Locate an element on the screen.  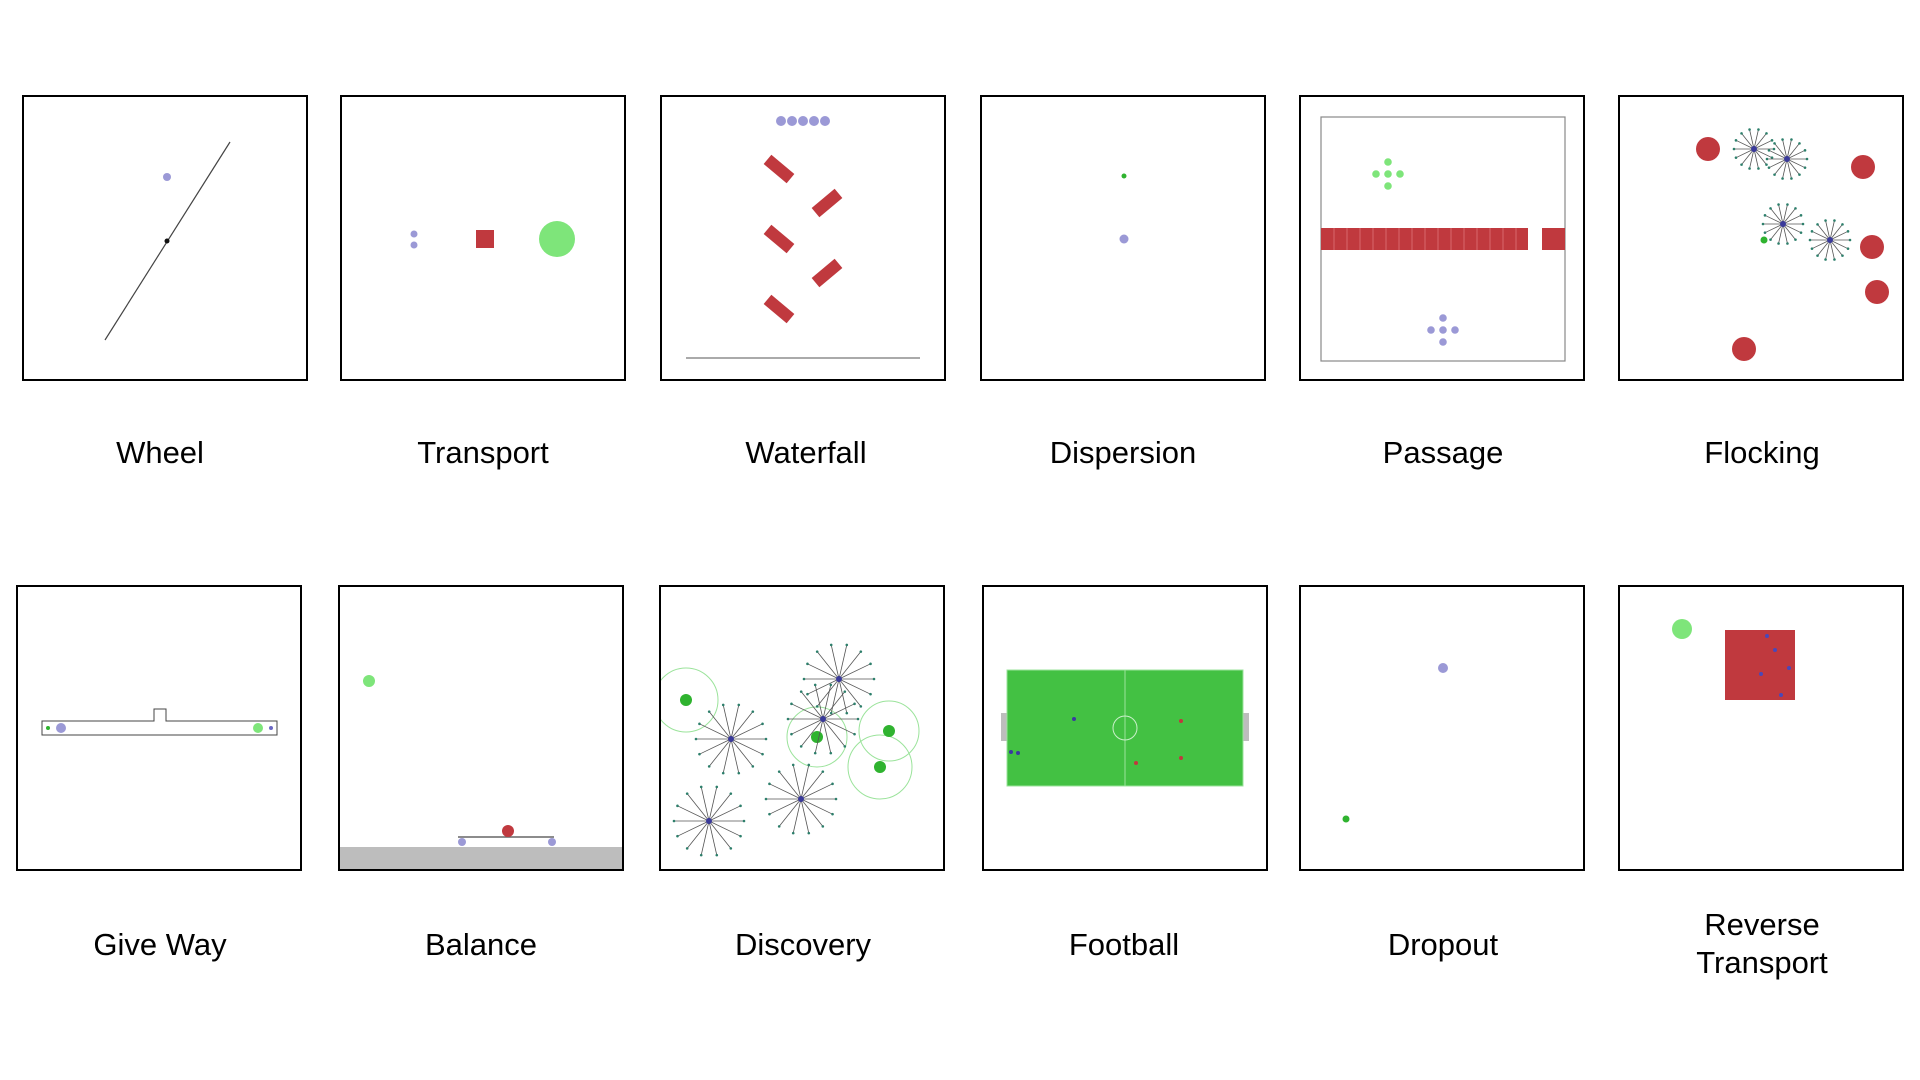
football-panel is located at coordinates (1125, 728).